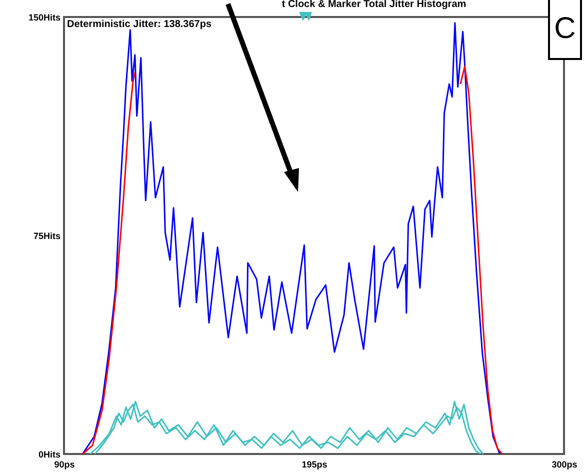 The image size is (588, 475). I want to click on y-tick-label: 0Hits, so click(49, 455).